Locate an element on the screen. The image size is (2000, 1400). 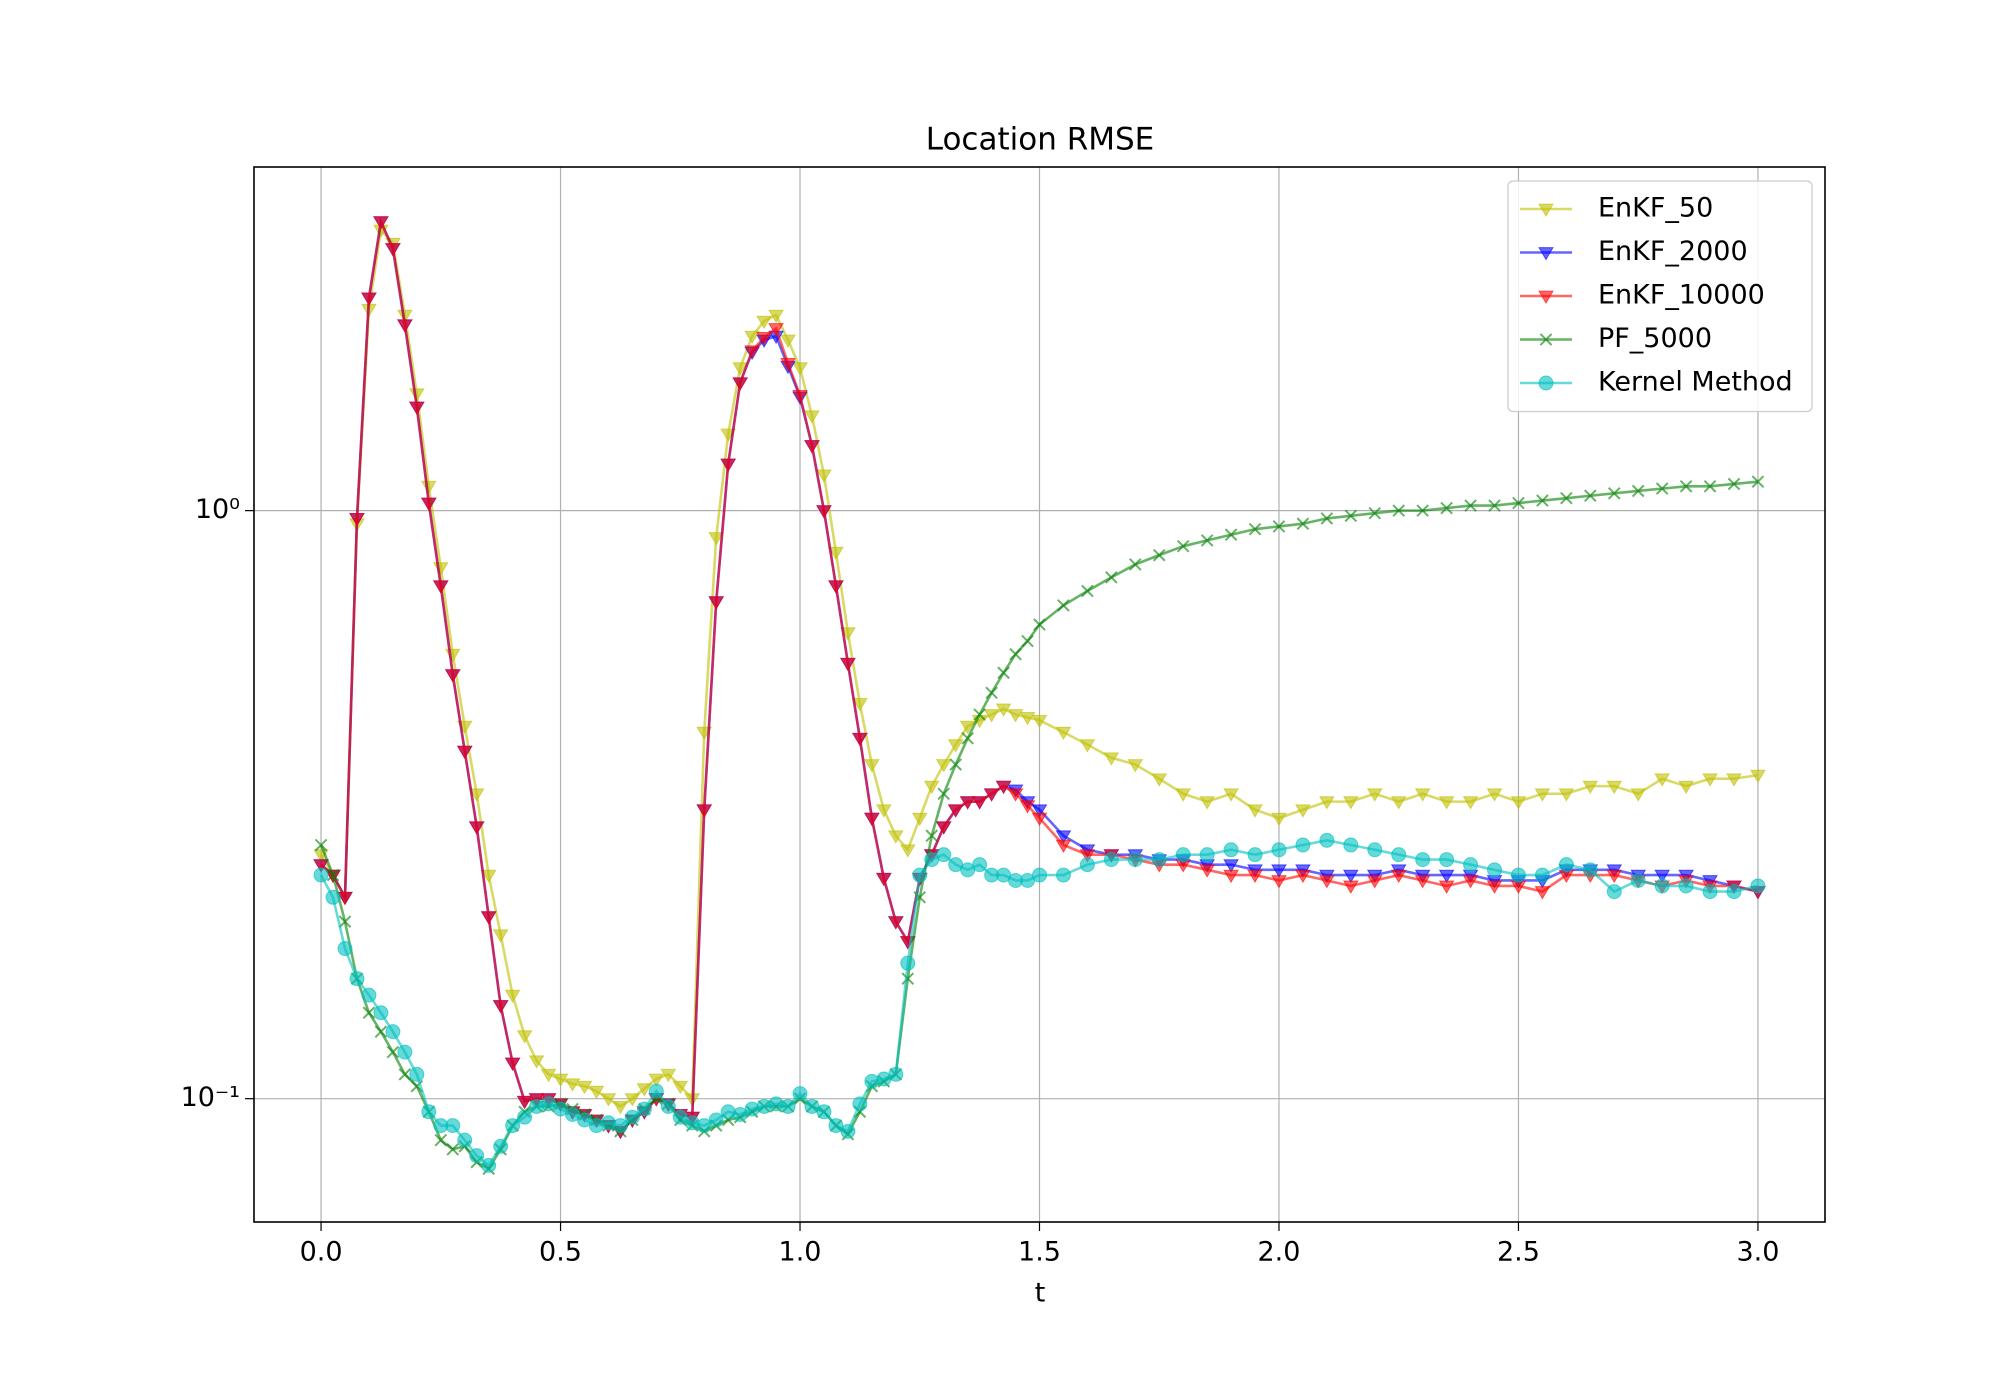
x-tick-label: 0.0 is located at coordinates (321, 1252).